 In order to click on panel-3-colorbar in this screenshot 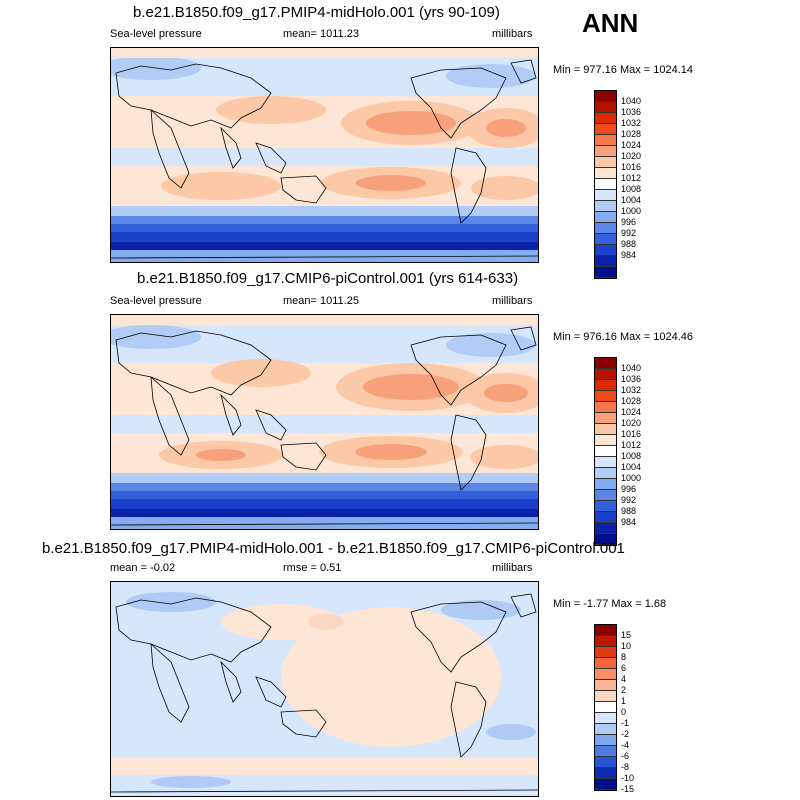, I will do `click(605, 707)`.